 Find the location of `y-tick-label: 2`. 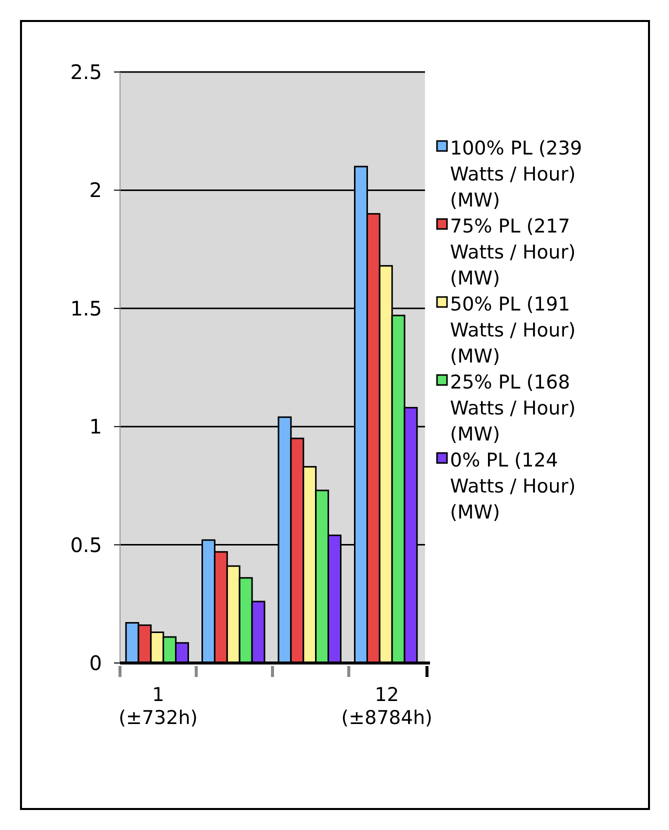

y-tick-label: 2 is located at coordinates (95, 190).